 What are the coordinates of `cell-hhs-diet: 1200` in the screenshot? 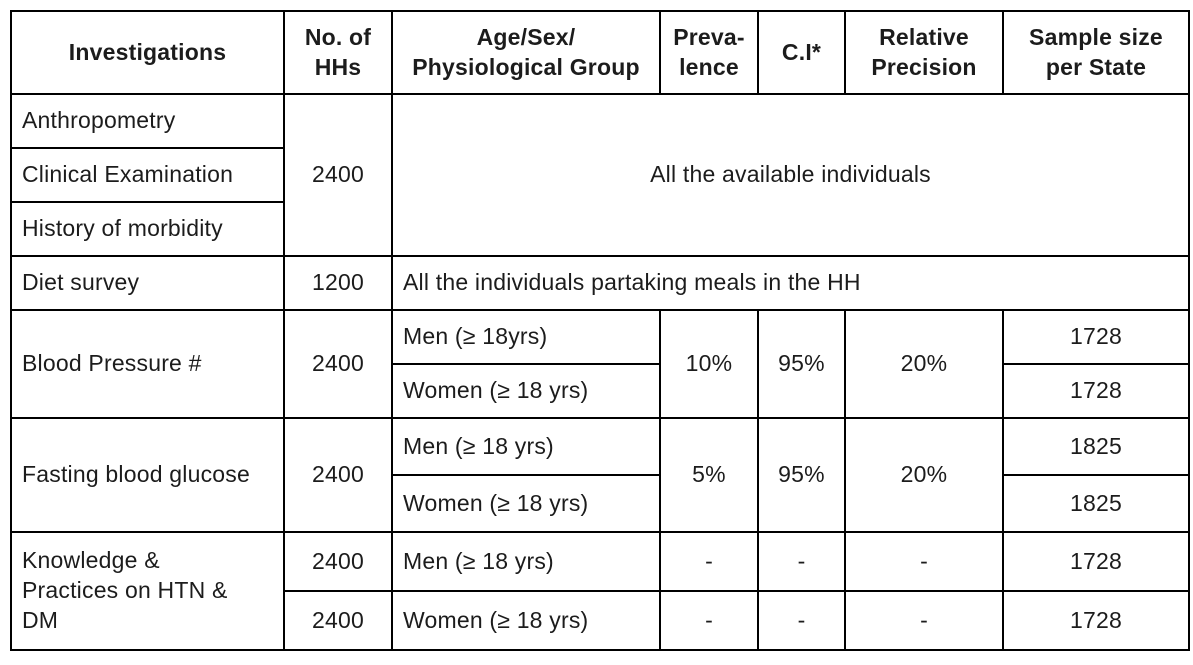 It's located at (338, 283).